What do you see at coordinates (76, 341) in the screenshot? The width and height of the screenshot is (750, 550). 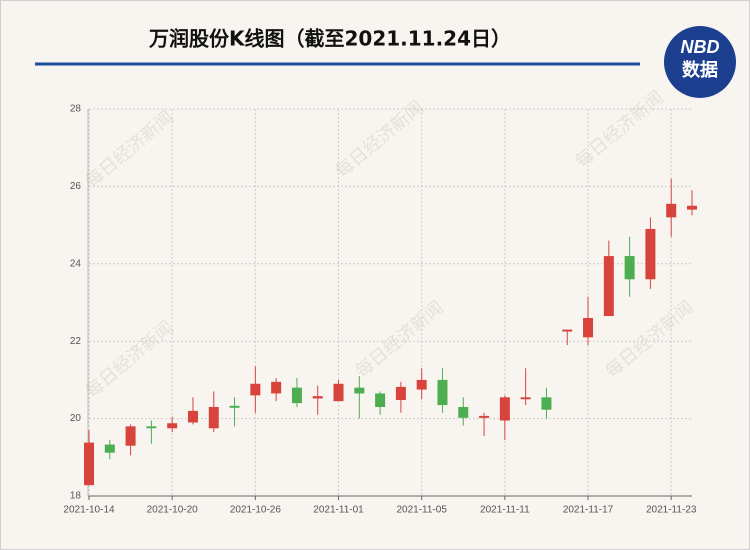 I see `y-tick-label: 22` at bounding box center [76, 341].